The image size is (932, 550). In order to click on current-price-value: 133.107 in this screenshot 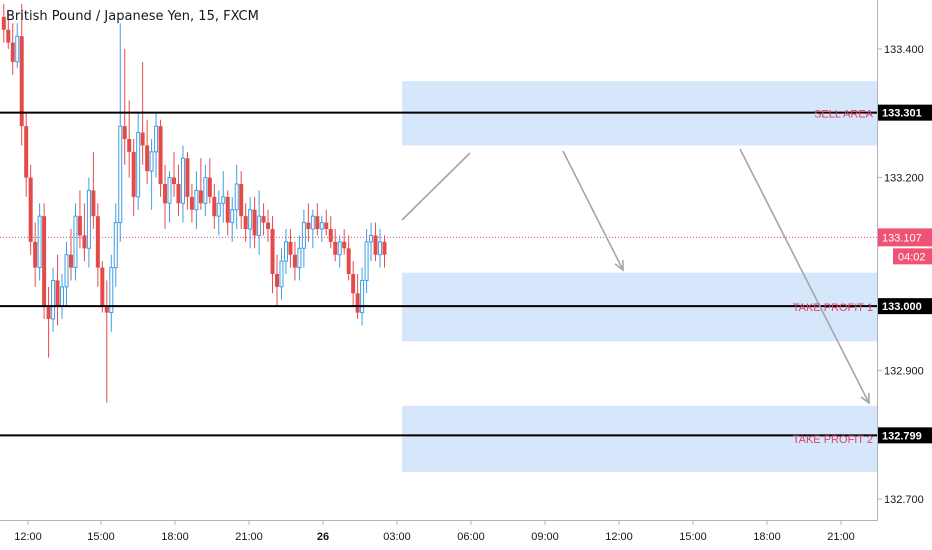, I will do `click(902, 238)`.